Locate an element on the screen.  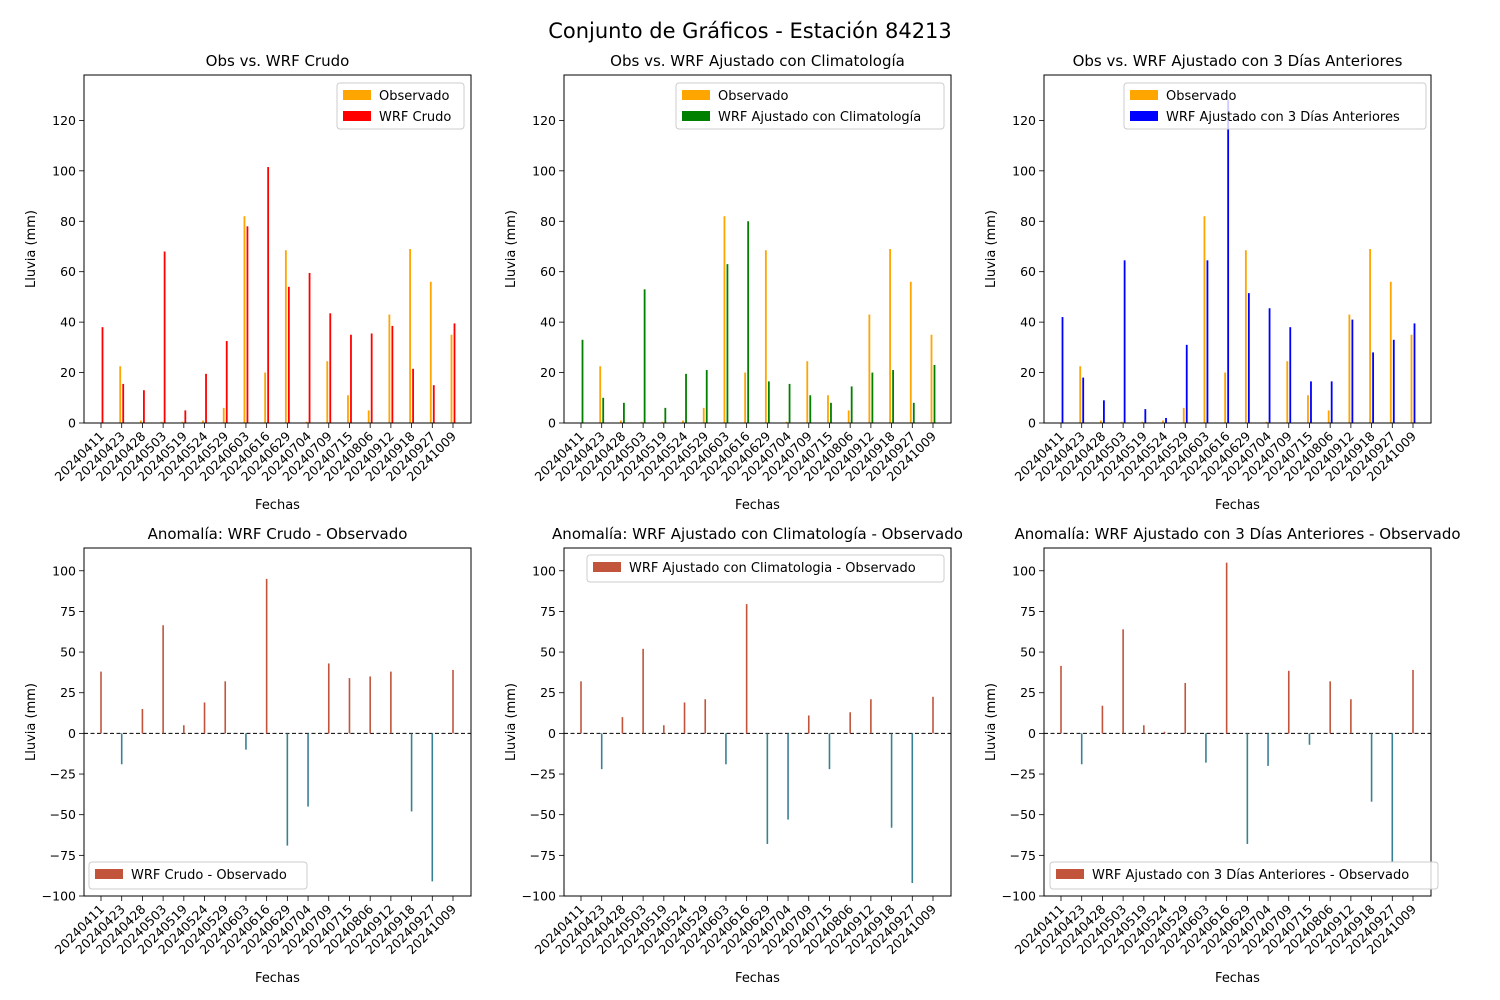
y-tick-label: −50 is located at coordinates (1023, 814).